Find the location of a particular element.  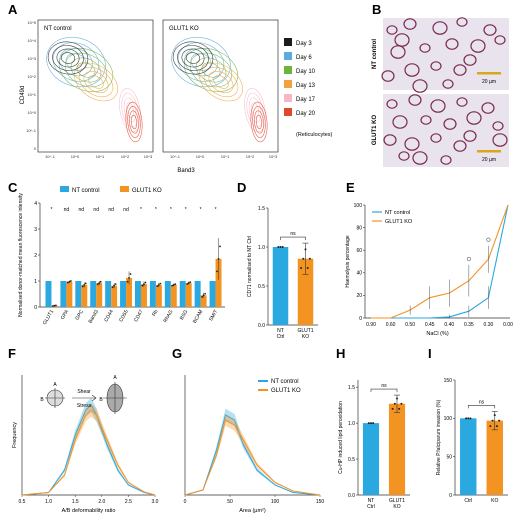

flow-legend: Day 3 Day 6 Day 10 Day 13 Day 17 Day 20 is located at coordinates (300, 77).